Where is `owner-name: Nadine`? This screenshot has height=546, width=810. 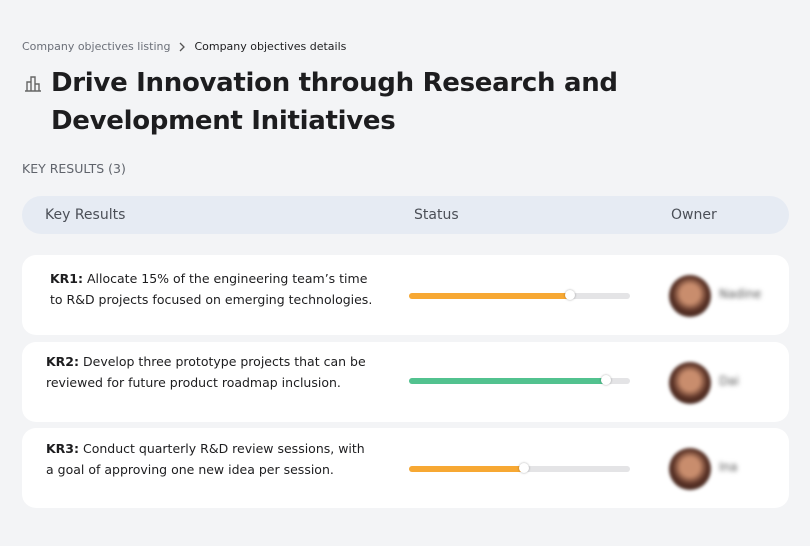
owner-name: Nadine is located at coordinates (740, 294).